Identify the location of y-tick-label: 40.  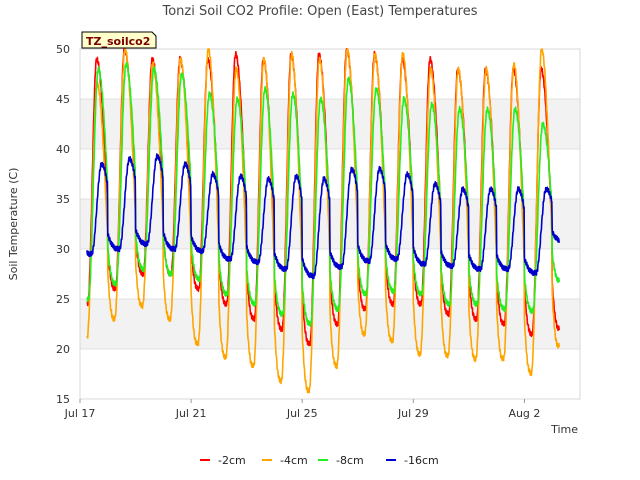
(63, 149).